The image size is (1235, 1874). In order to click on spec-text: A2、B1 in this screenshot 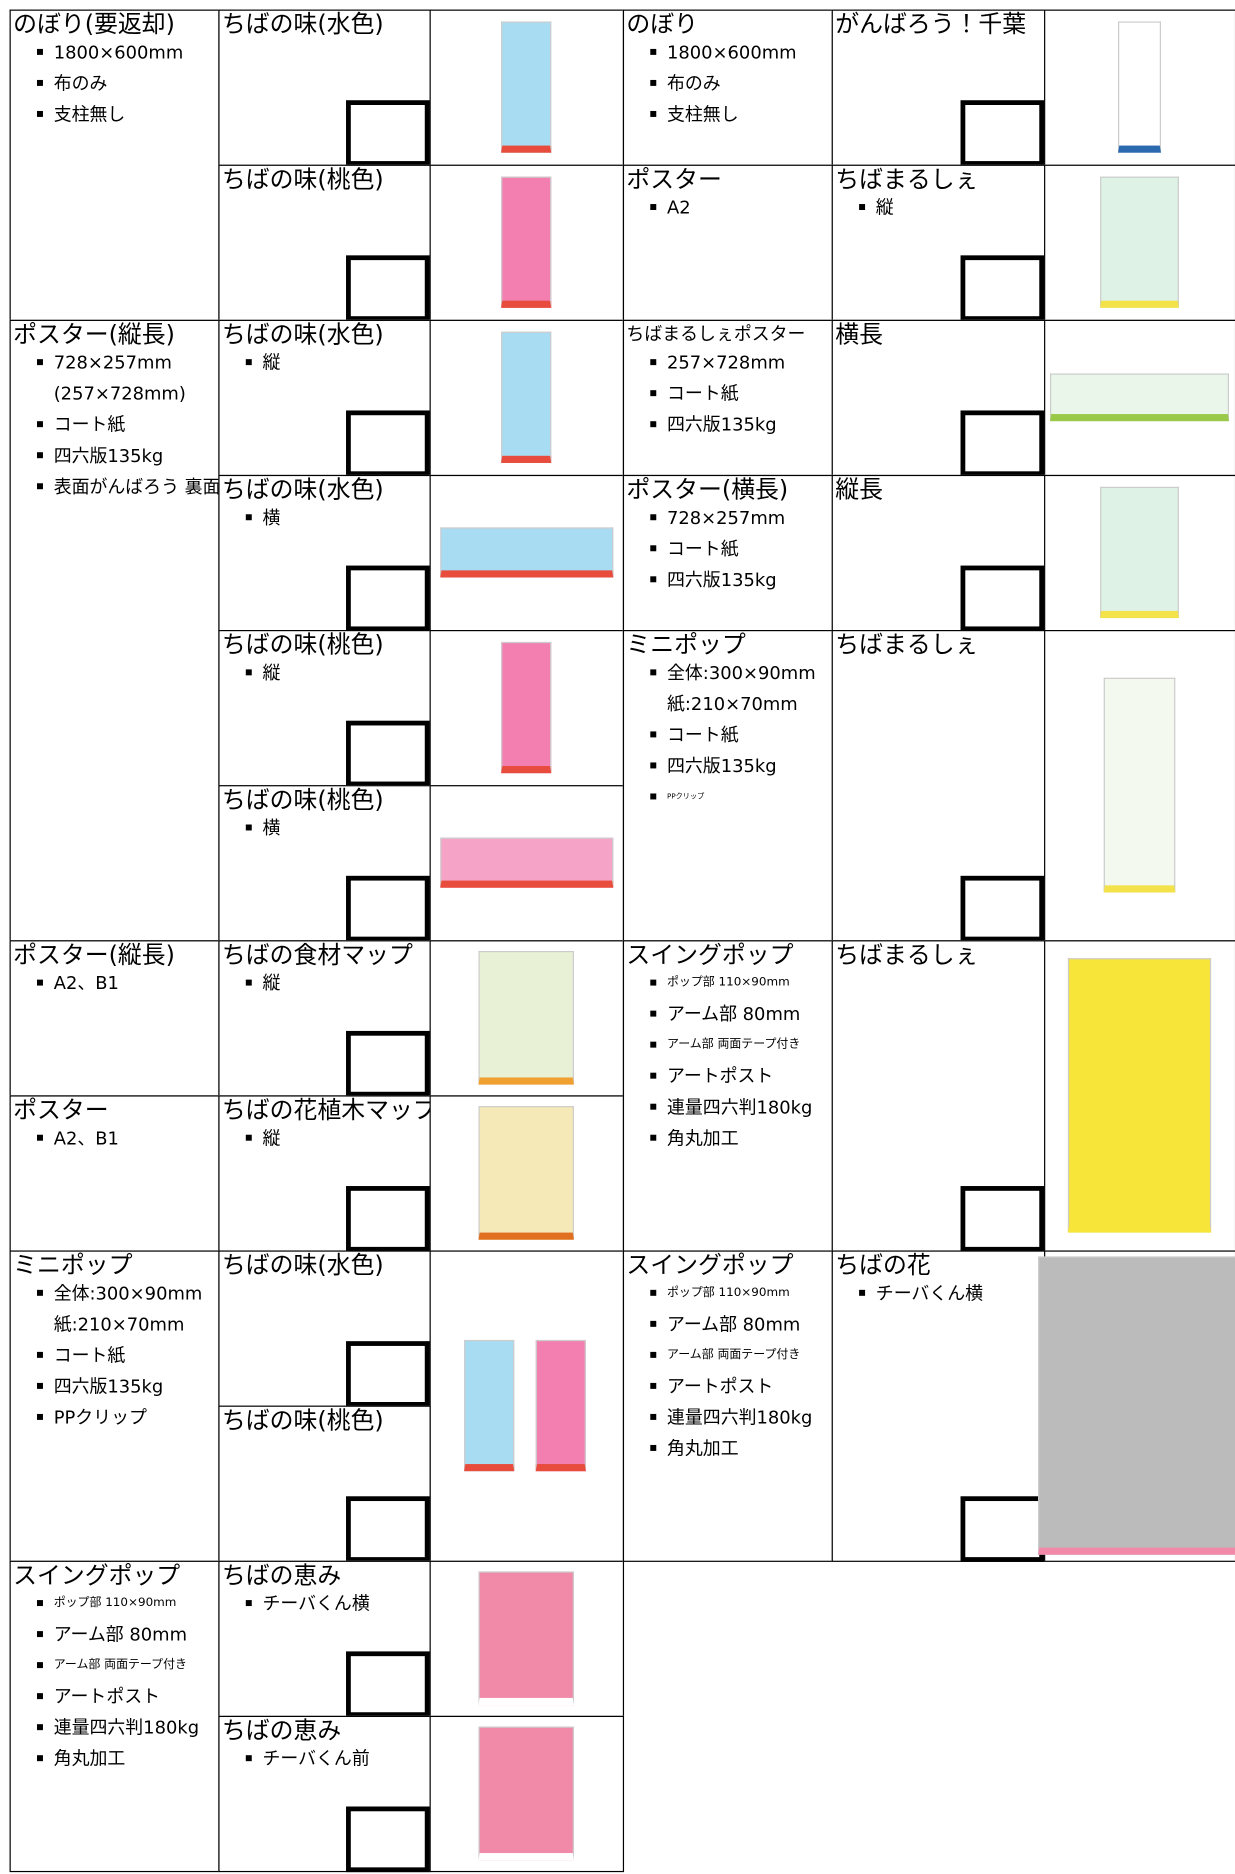, I will do `click(86, 1138)`.